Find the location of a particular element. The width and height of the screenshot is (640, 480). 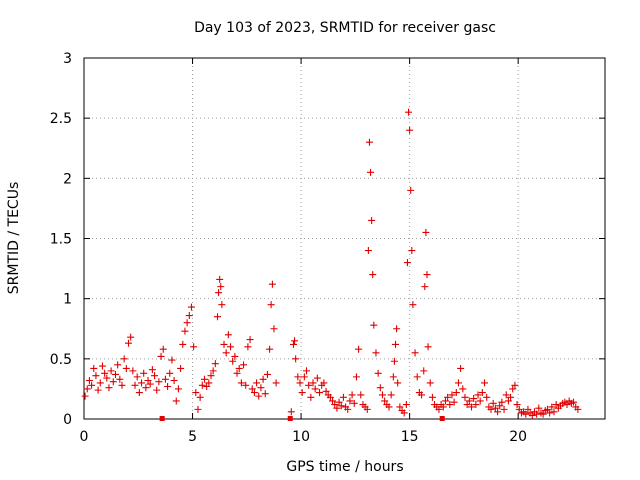

y-tick-label: 2.5 is located at coordinates (61, 119).